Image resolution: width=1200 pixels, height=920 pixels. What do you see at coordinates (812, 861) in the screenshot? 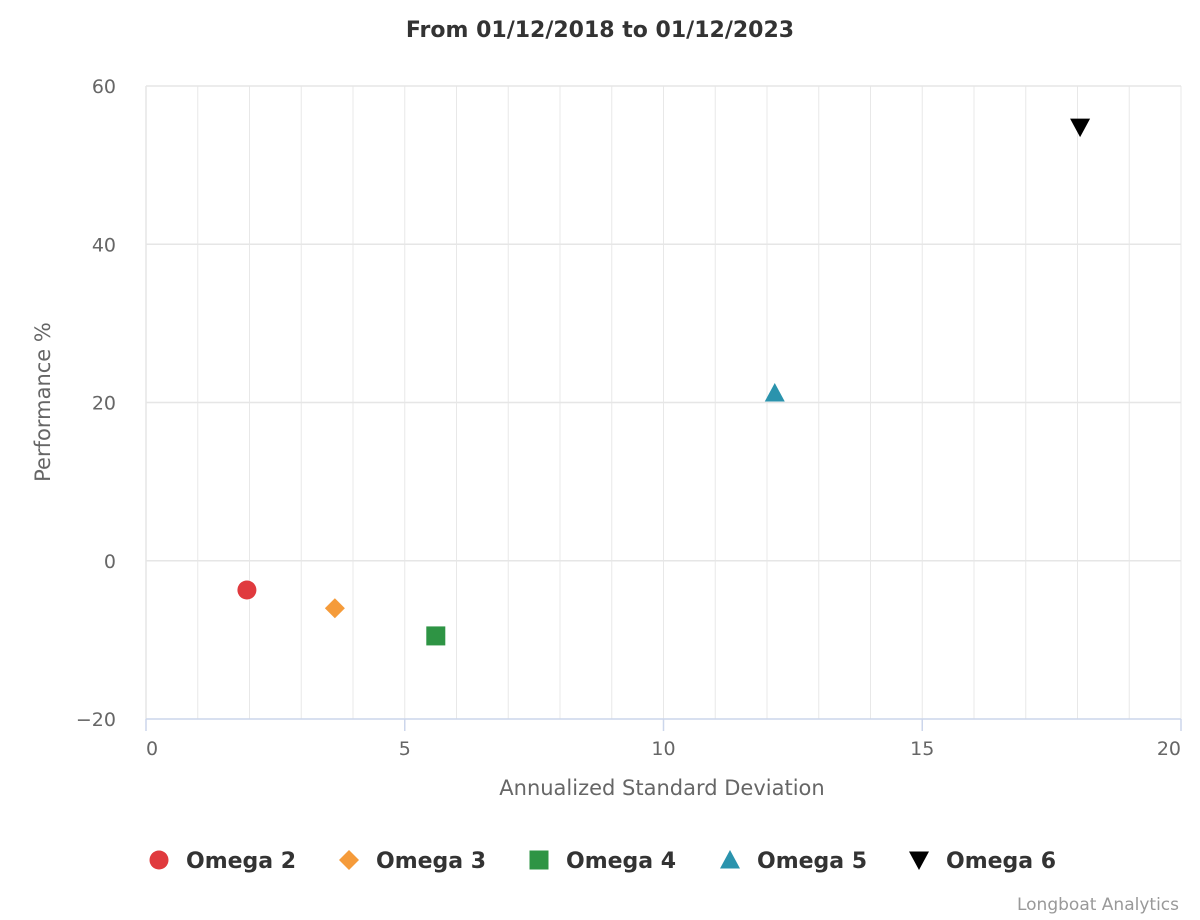
I see `legend-label-omega-5: Omega 5` at bounding box center [812, 861].